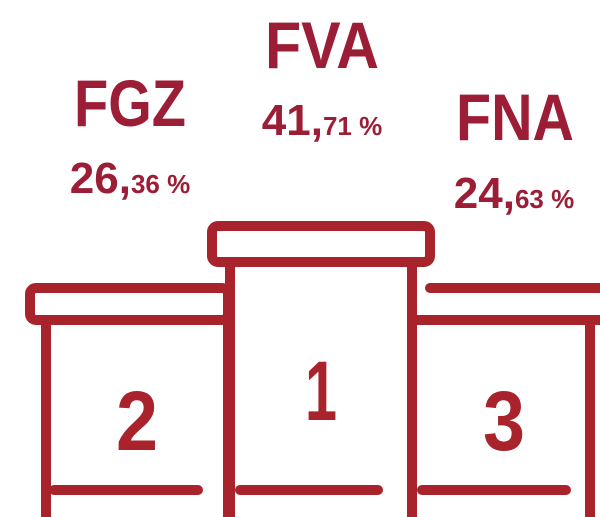 The image size is (600, 517). What do you see at coordinates (100, 178) in the screenshot?
I see `share-integer: 26,` at bounding box center [100, 178].